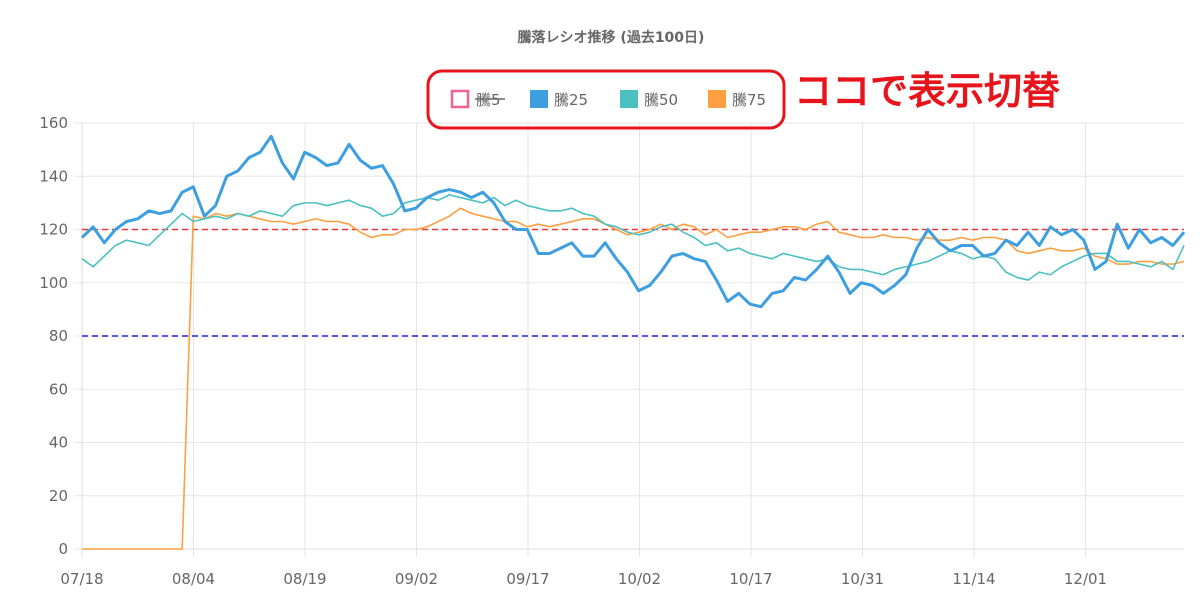 This screenshot has height=601, width=1200. I want to click on chart-title: 騰落レシオ推移 (過去100日), so click(611, 37).